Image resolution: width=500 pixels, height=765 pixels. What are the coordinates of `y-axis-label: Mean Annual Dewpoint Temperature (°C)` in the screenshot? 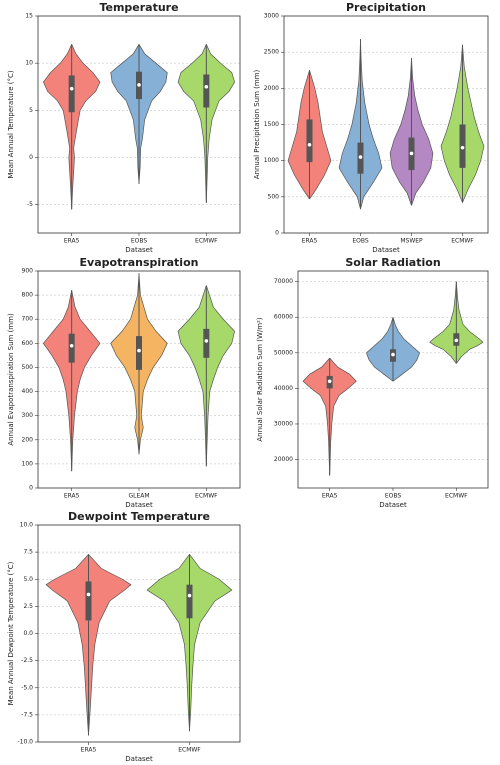 It's located at (11, 633).